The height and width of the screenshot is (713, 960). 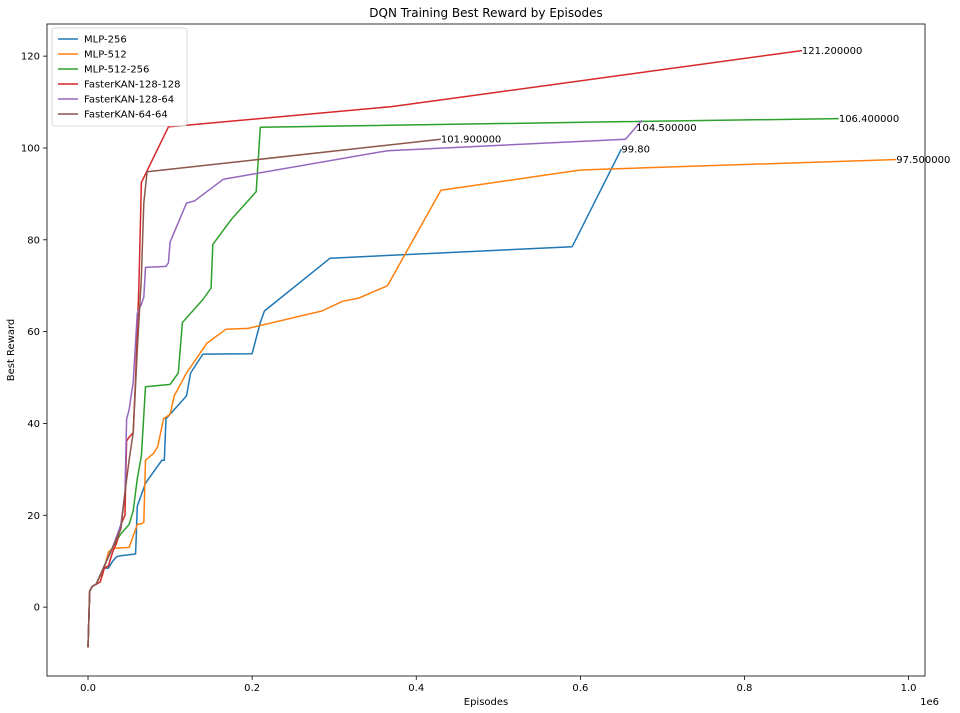 What do you see at coordinates (33, 424) in the screenshot?
I see `y-tick-label: 40` at bounding box center [33, 424].